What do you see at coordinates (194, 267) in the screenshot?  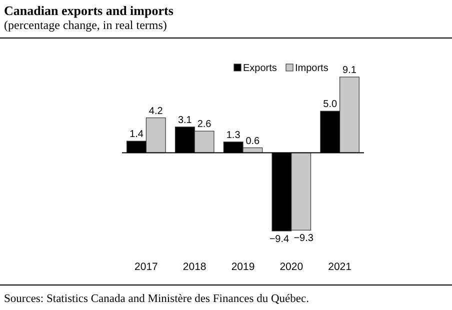 I see `x-tick-label: 2018` at bounding box center [194, 267].